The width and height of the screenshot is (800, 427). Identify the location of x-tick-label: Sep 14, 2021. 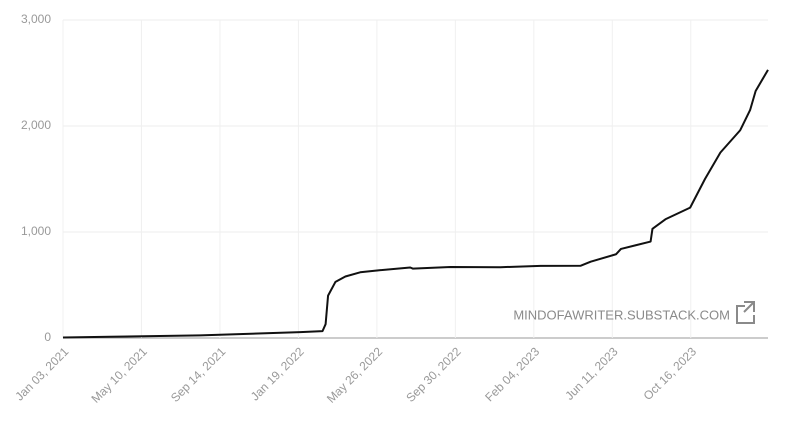
(198, 374).